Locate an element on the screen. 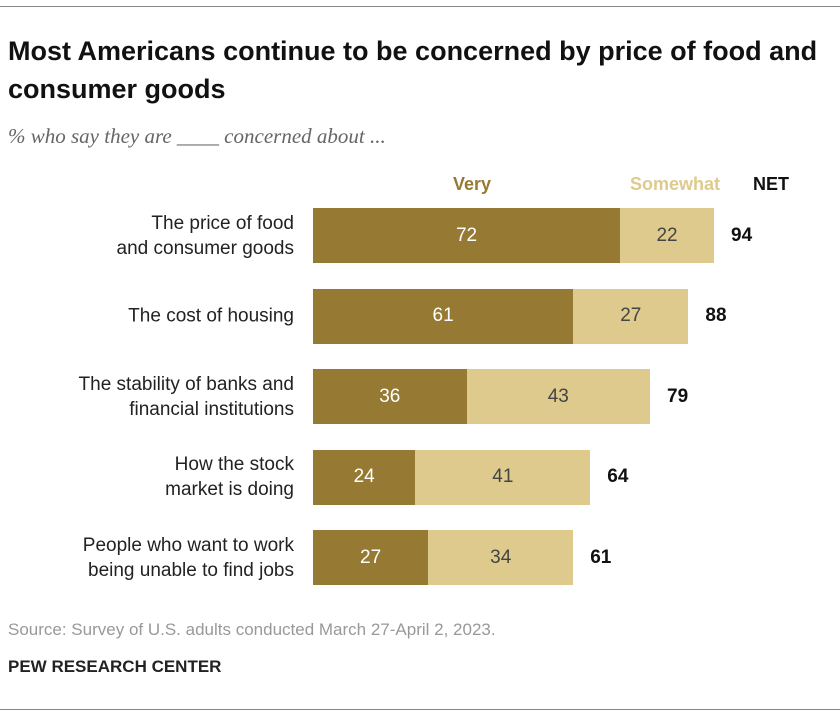 This screenshot has width=840, height=716. legend-label: Somewhat is located at coordinates (675, 184).